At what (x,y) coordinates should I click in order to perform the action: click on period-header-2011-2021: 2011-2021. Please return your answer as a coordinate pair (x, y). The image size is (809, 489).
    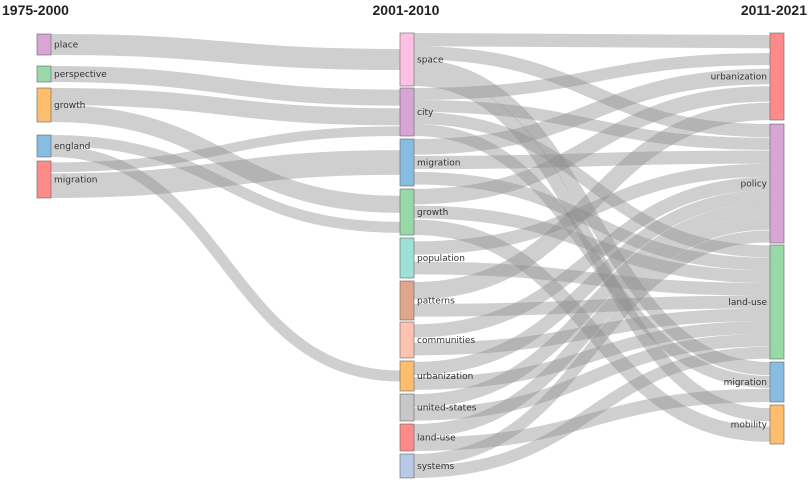
    Looking at the image, I should click on (774, 10).